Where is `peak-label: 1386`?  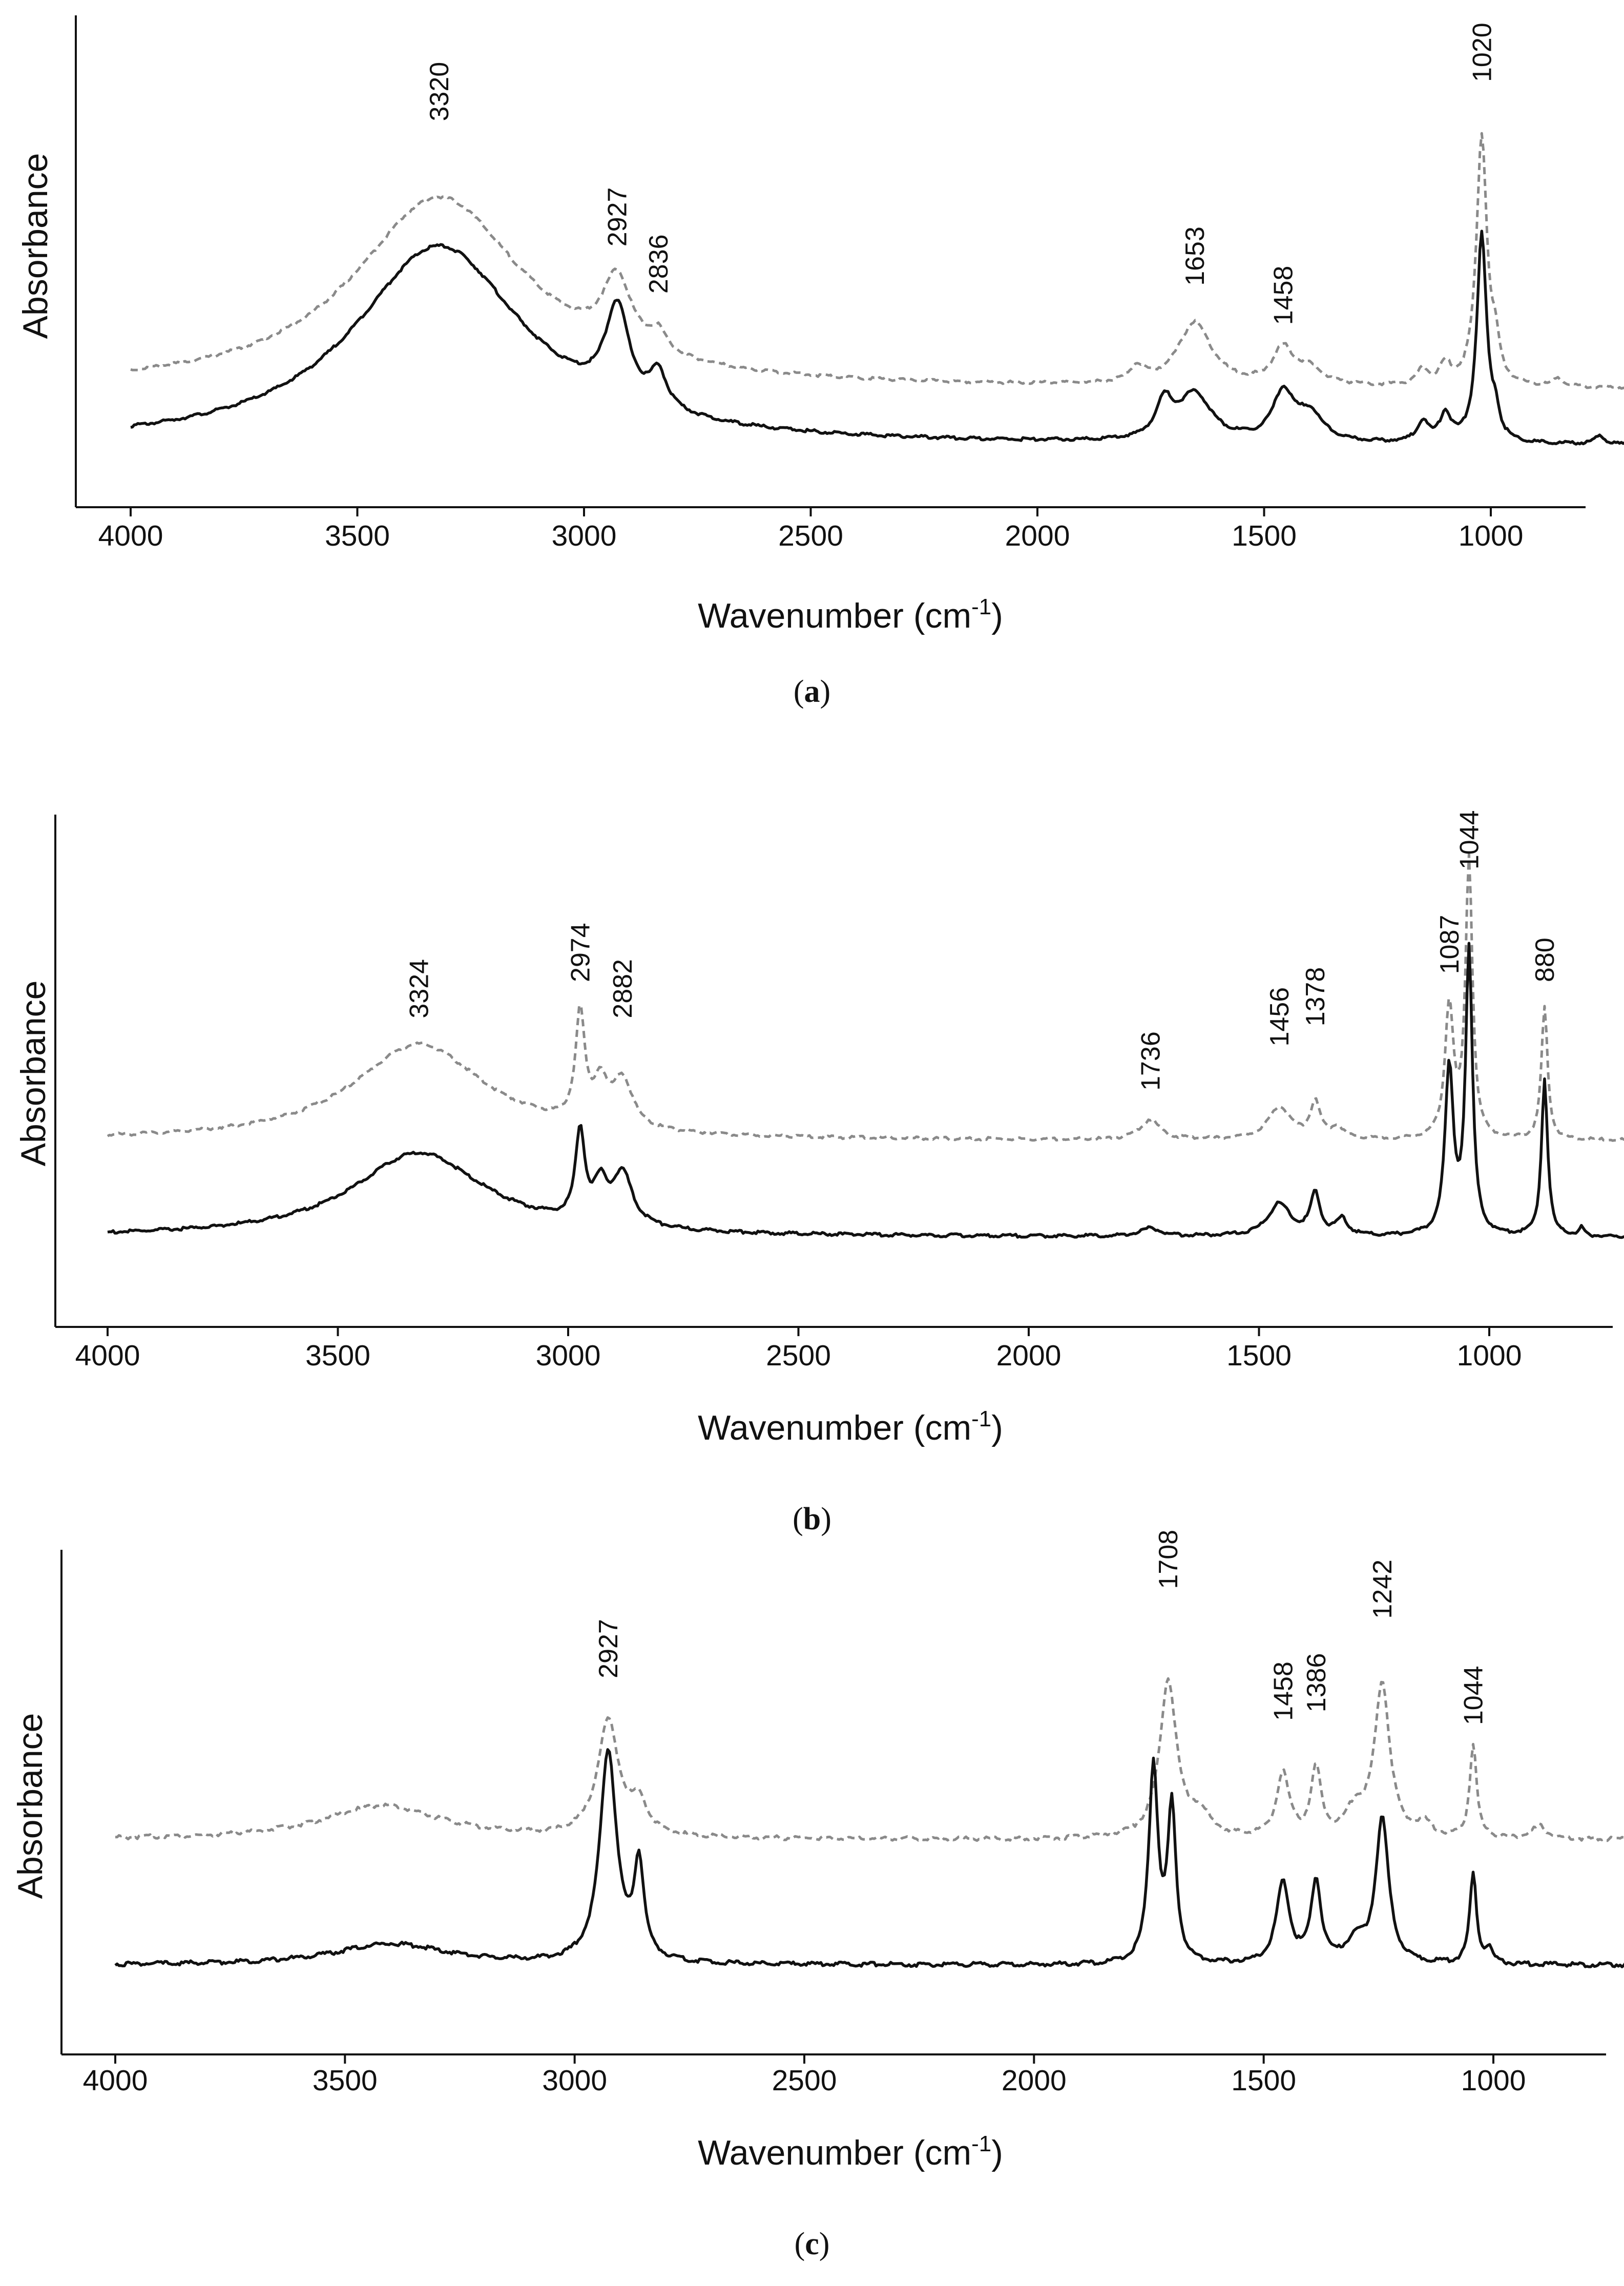
peak-label: 1386 is located at coordinates (1316, 1683).